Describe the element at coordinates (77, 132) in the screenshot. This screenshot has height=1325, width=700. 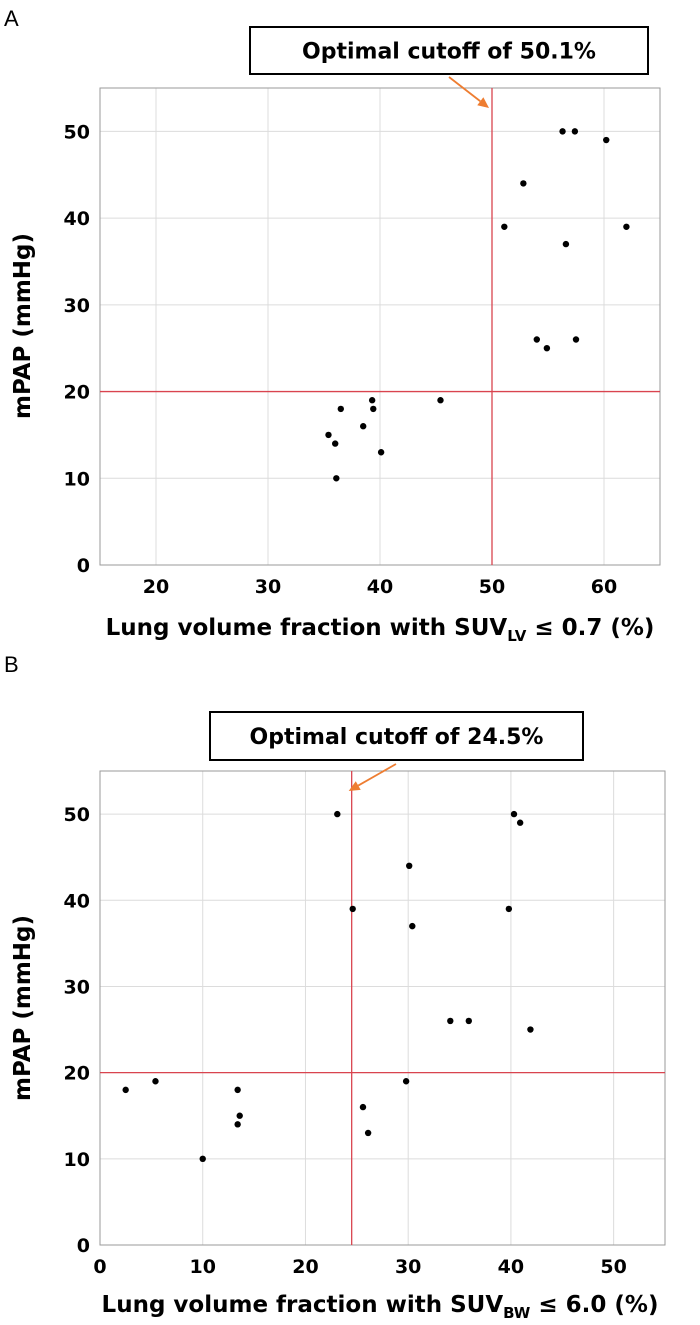
I see `panel-a-y-tick-label: 50` at that location.